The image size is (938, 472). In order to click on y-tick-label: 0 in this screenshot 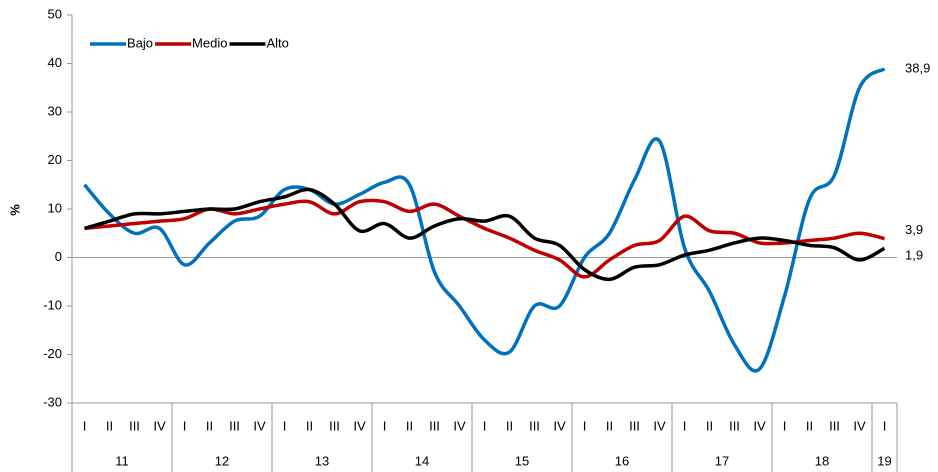, I will do `click(58, 256)`.